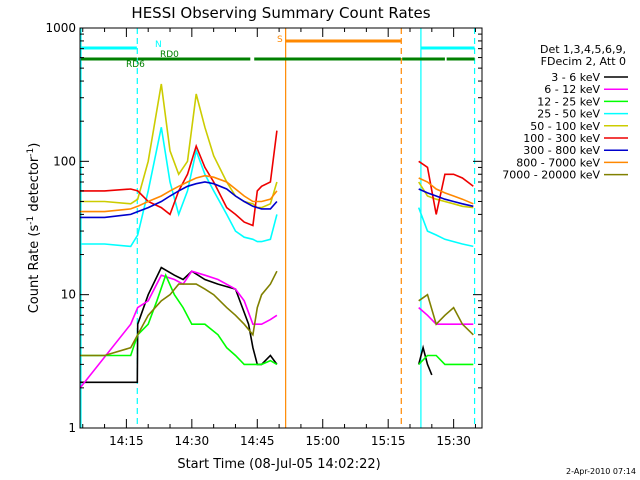 Image resolution: width=640 pixels, height=480 pixels. What do you see at coordinates (64, 161) in the screenshot?
I see `y-tick-label: 100` at bounding box center [64, 161].